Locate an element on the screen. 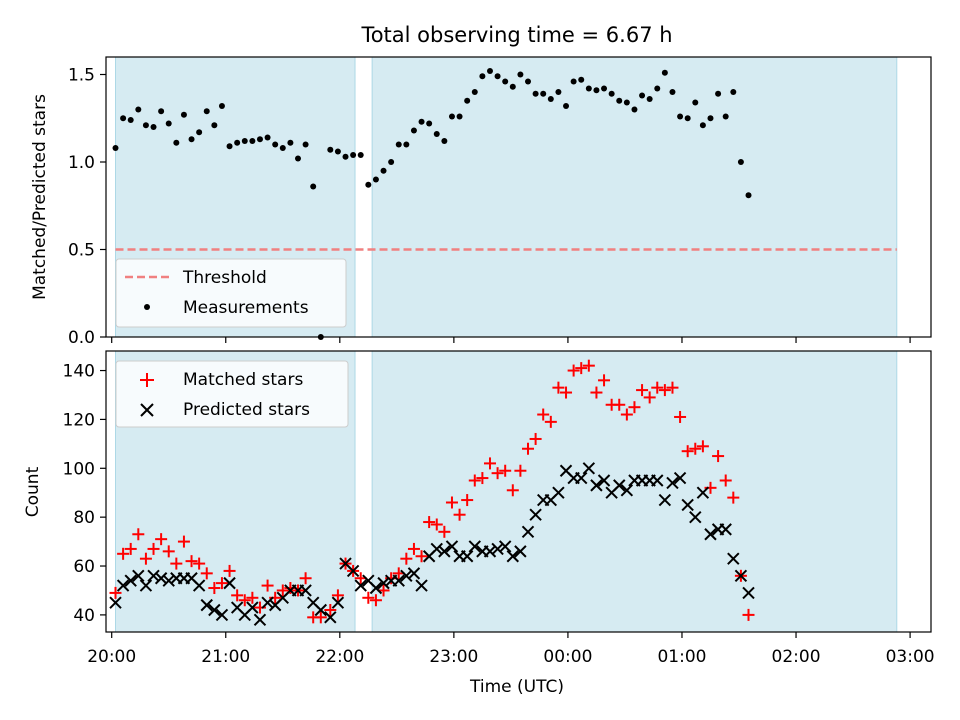 The width and height of the screenshot is (960, 720). x-tick-label: 20:00 is located at coordinates (111, 657).